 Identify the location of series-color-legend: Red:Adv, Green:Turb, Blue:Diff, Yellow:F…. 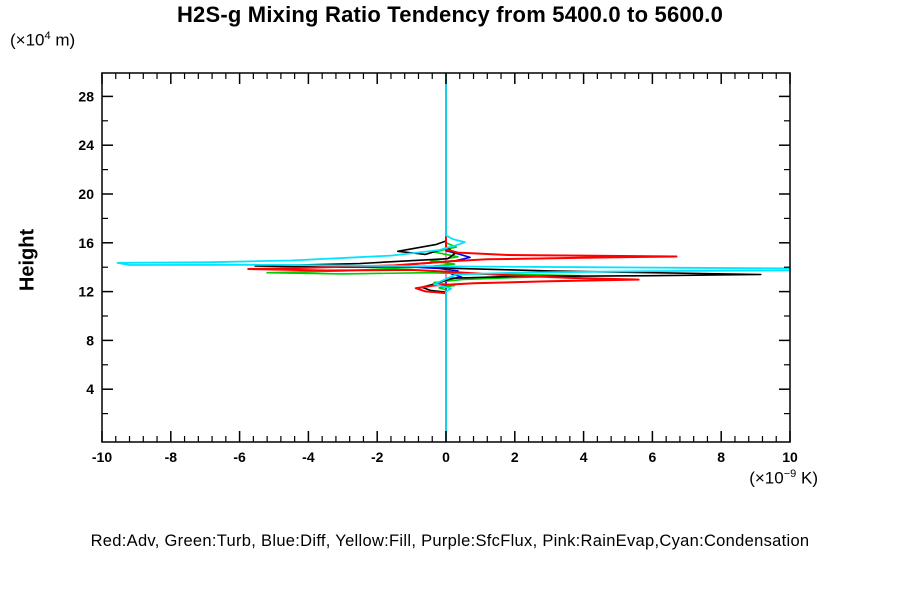
(450, 541).